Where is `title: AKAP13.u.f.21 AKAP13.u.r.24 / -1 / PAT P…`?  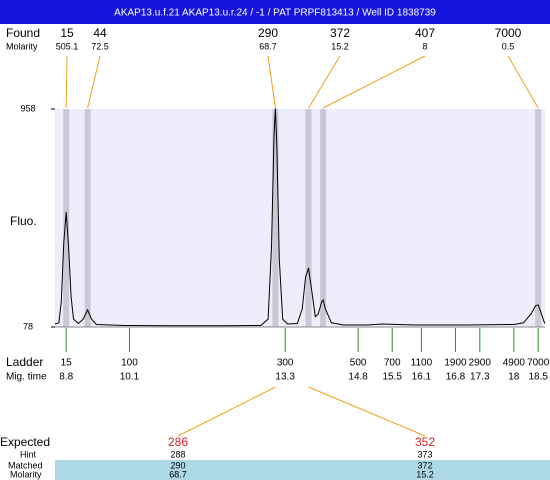 title: AKAP13.u.f.21 AKAP13.u.r.24 / -1 / PAT P… is located at coordinates (275, 13).